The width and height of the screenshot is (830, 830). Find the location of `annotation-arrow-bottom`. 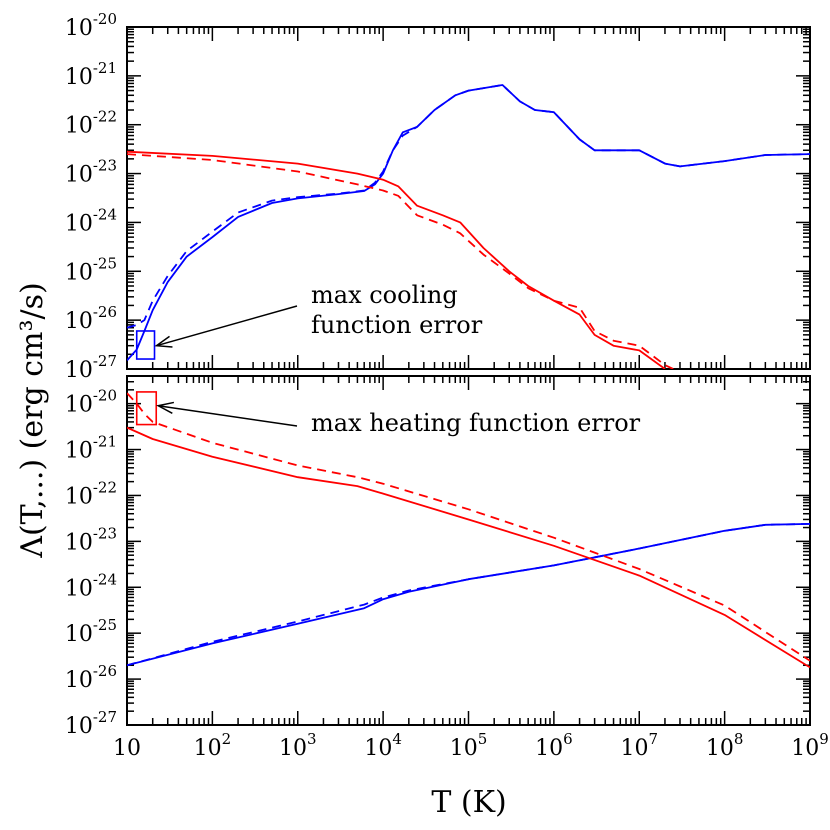

annotation-arrow-bottom is located at coordinates (228, 415).